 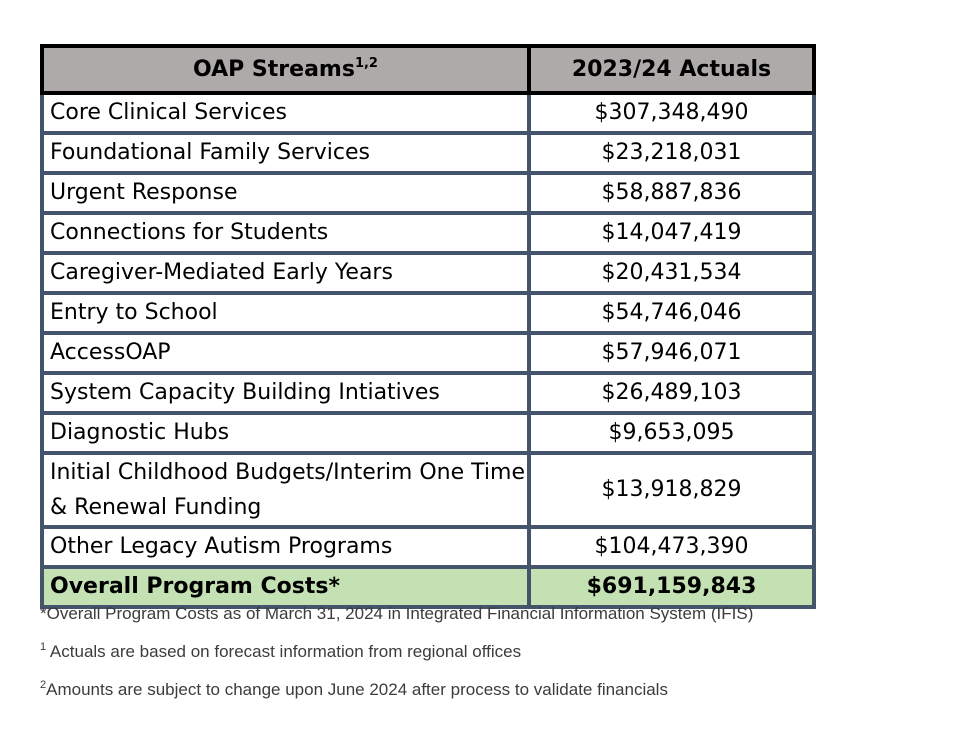 What do you see at coordinates (285, 393) in the screenshot?
I see `row-label: System Capacity Building Intiatives` at bounding box center [285, 393].